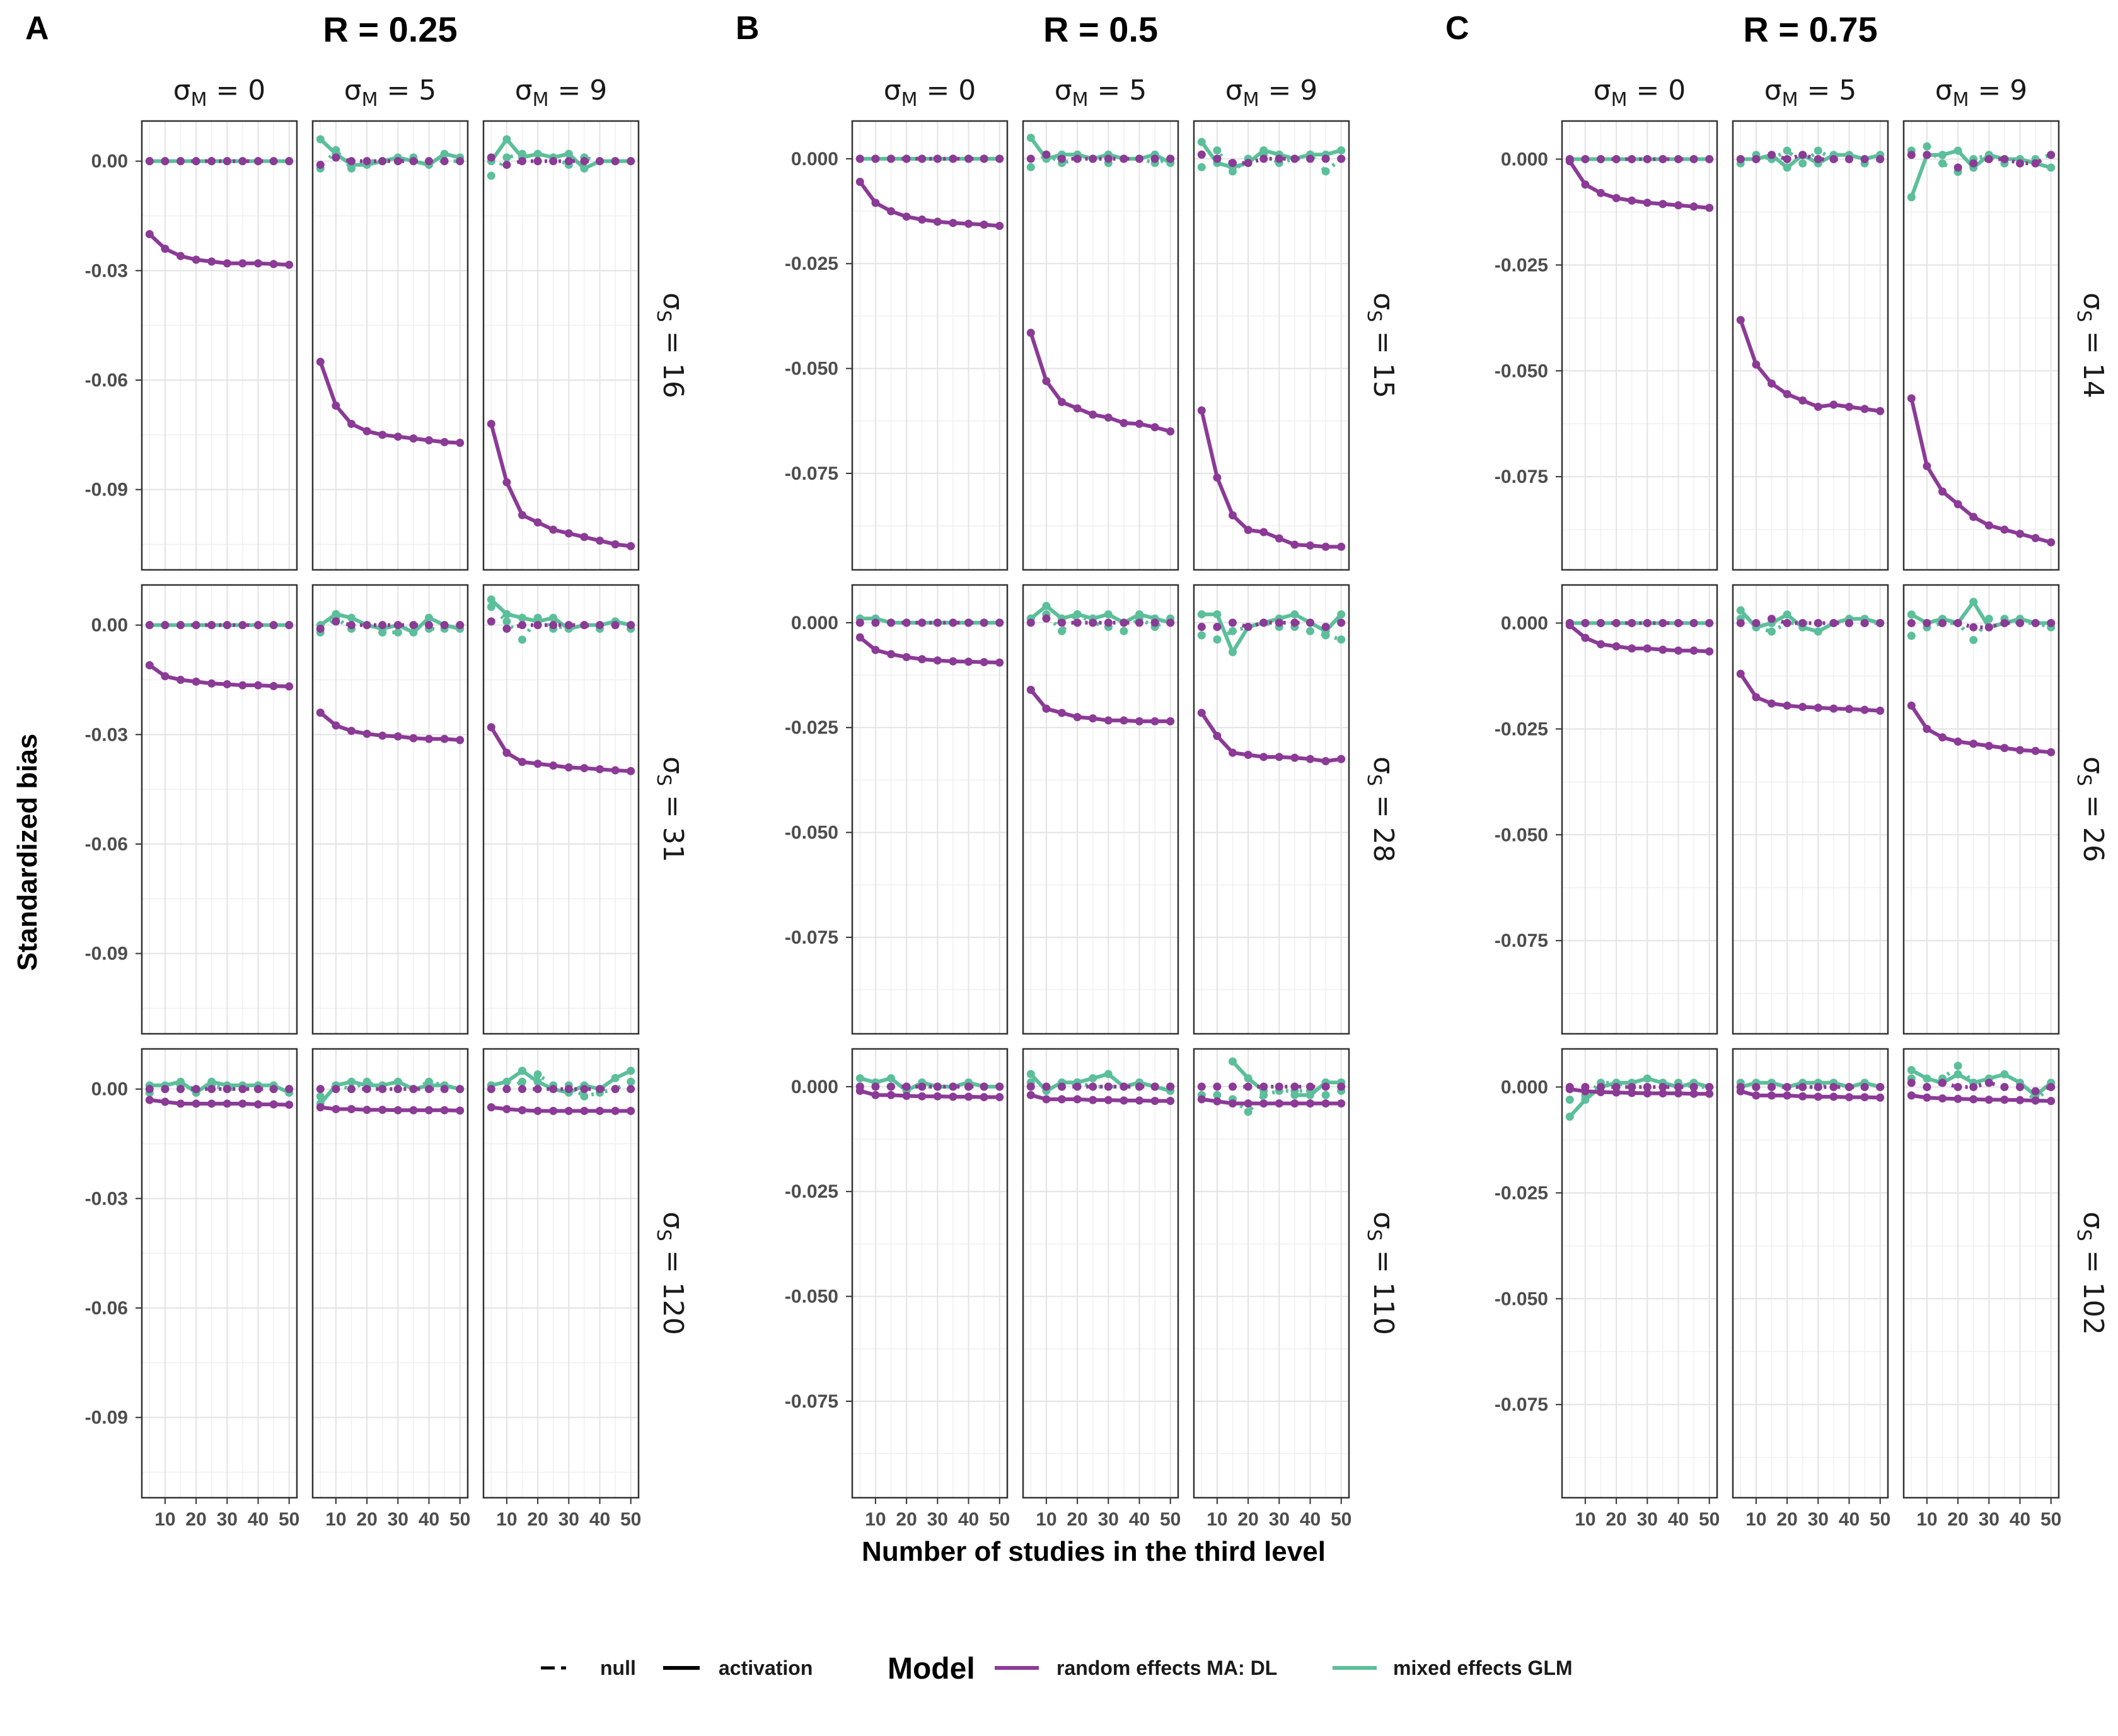 This screenshot has height=1736, width=2118. I want to click on facet-background, so click(390, 1273).